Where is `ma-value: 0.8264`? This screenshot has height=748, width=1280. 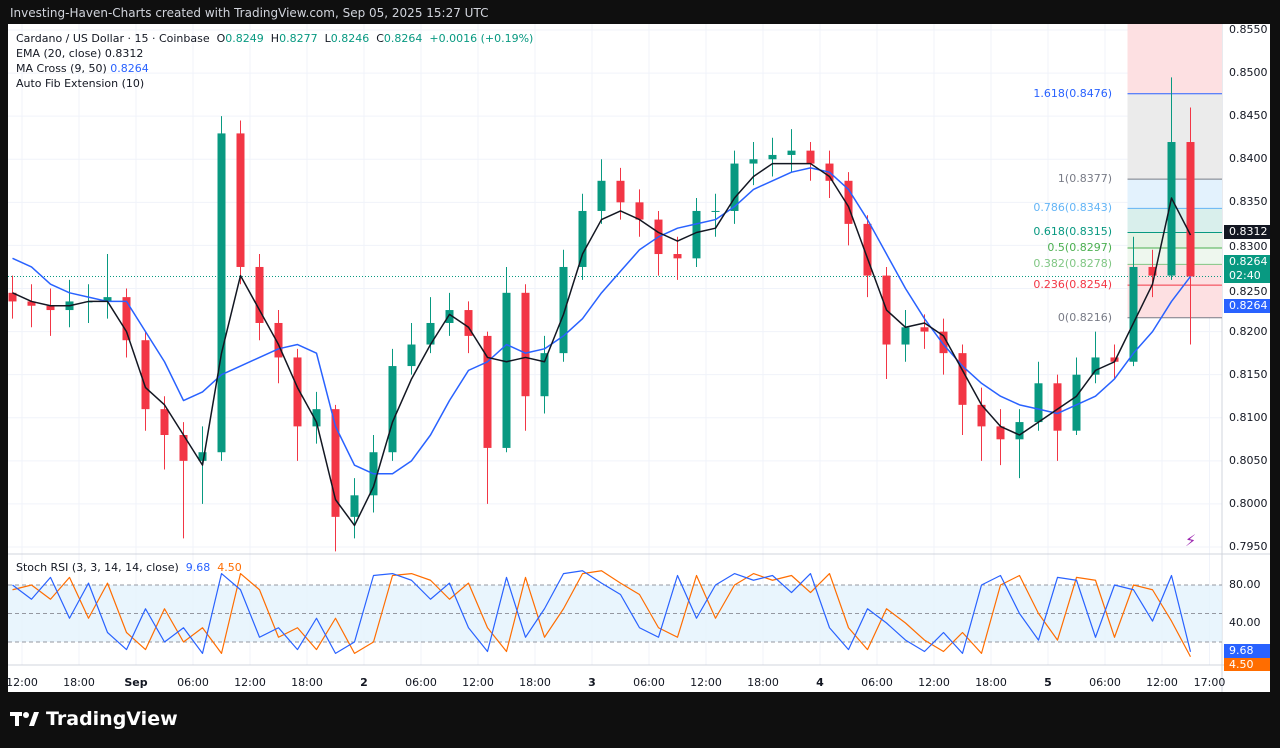
ma-value: 0.8264 is located at coordinates (129, 68).